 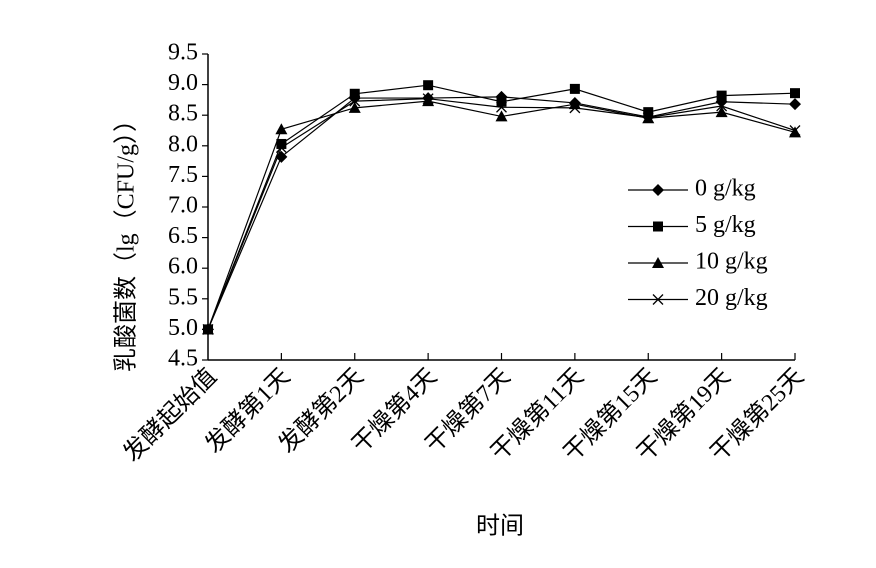 What do you see at coordinates (183, 328) in the screenshot?
I see `y-tick-label: 5.0` at bounding box center [183, 328].